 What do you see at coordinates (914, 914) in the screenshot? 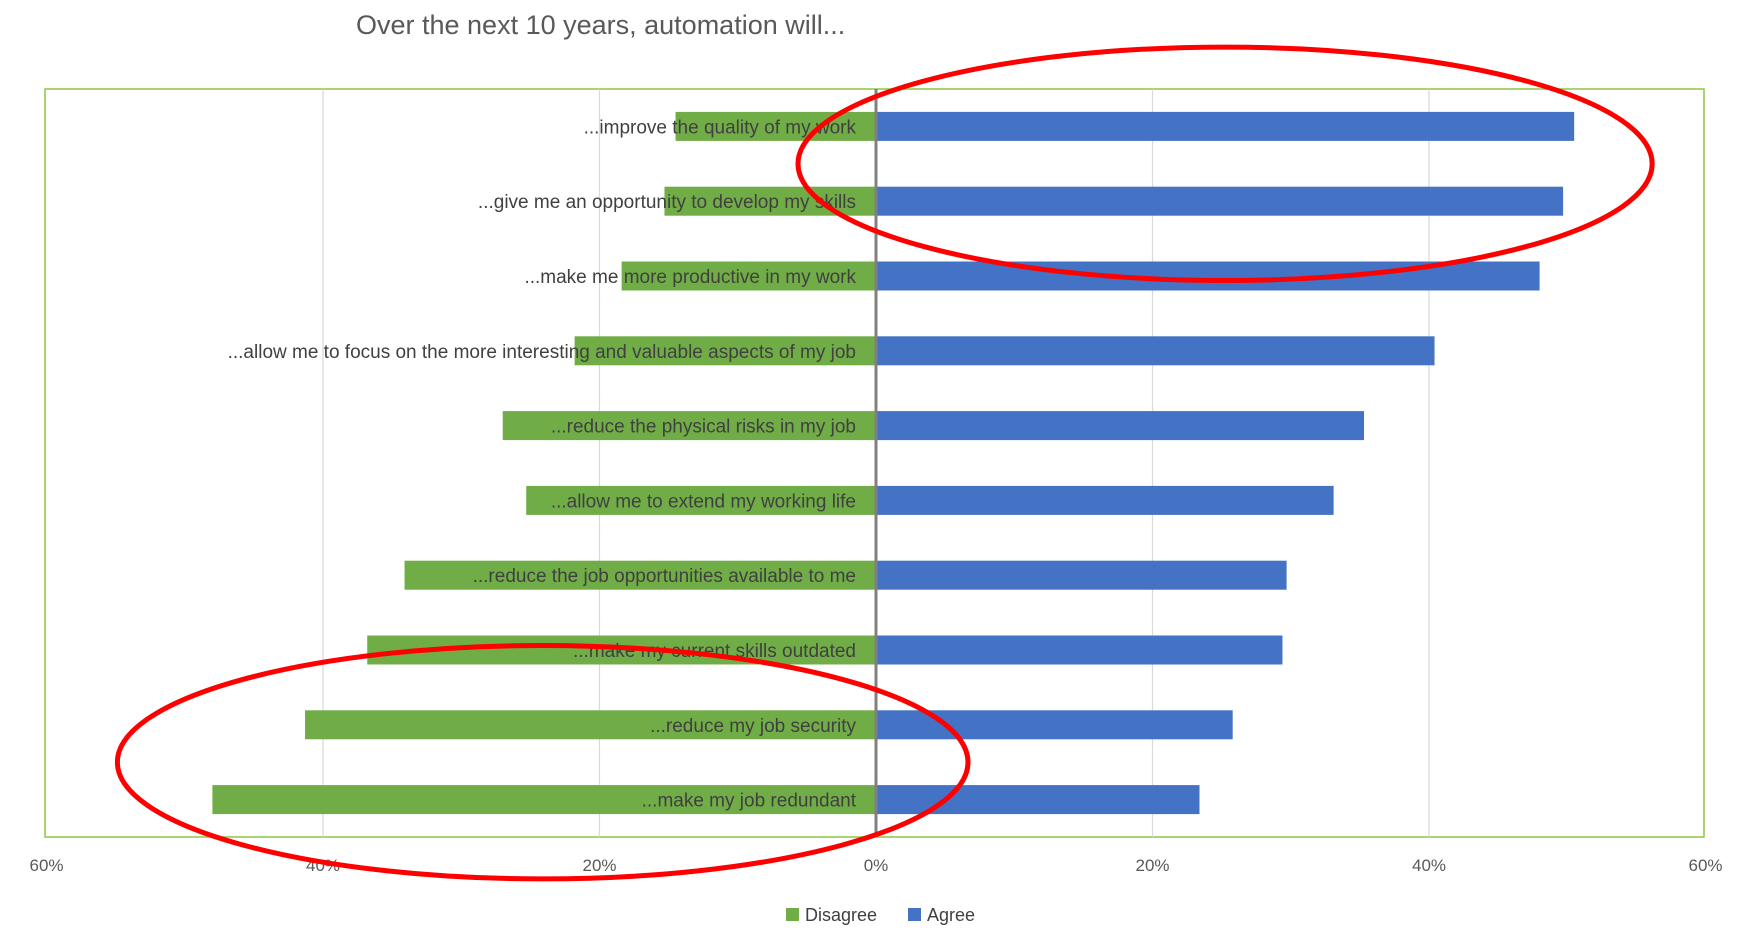
I see `legend-swatch-agree` at bounding box center [914, 914].